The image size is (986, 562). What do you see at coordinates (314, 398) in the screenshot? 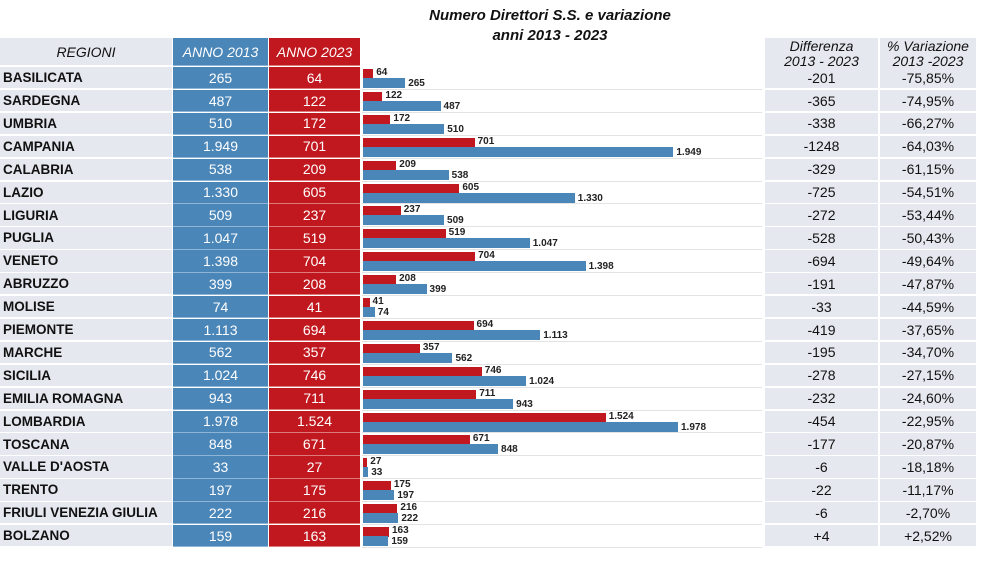
I see `value-2023: 711` at bounding box center [314, 398].